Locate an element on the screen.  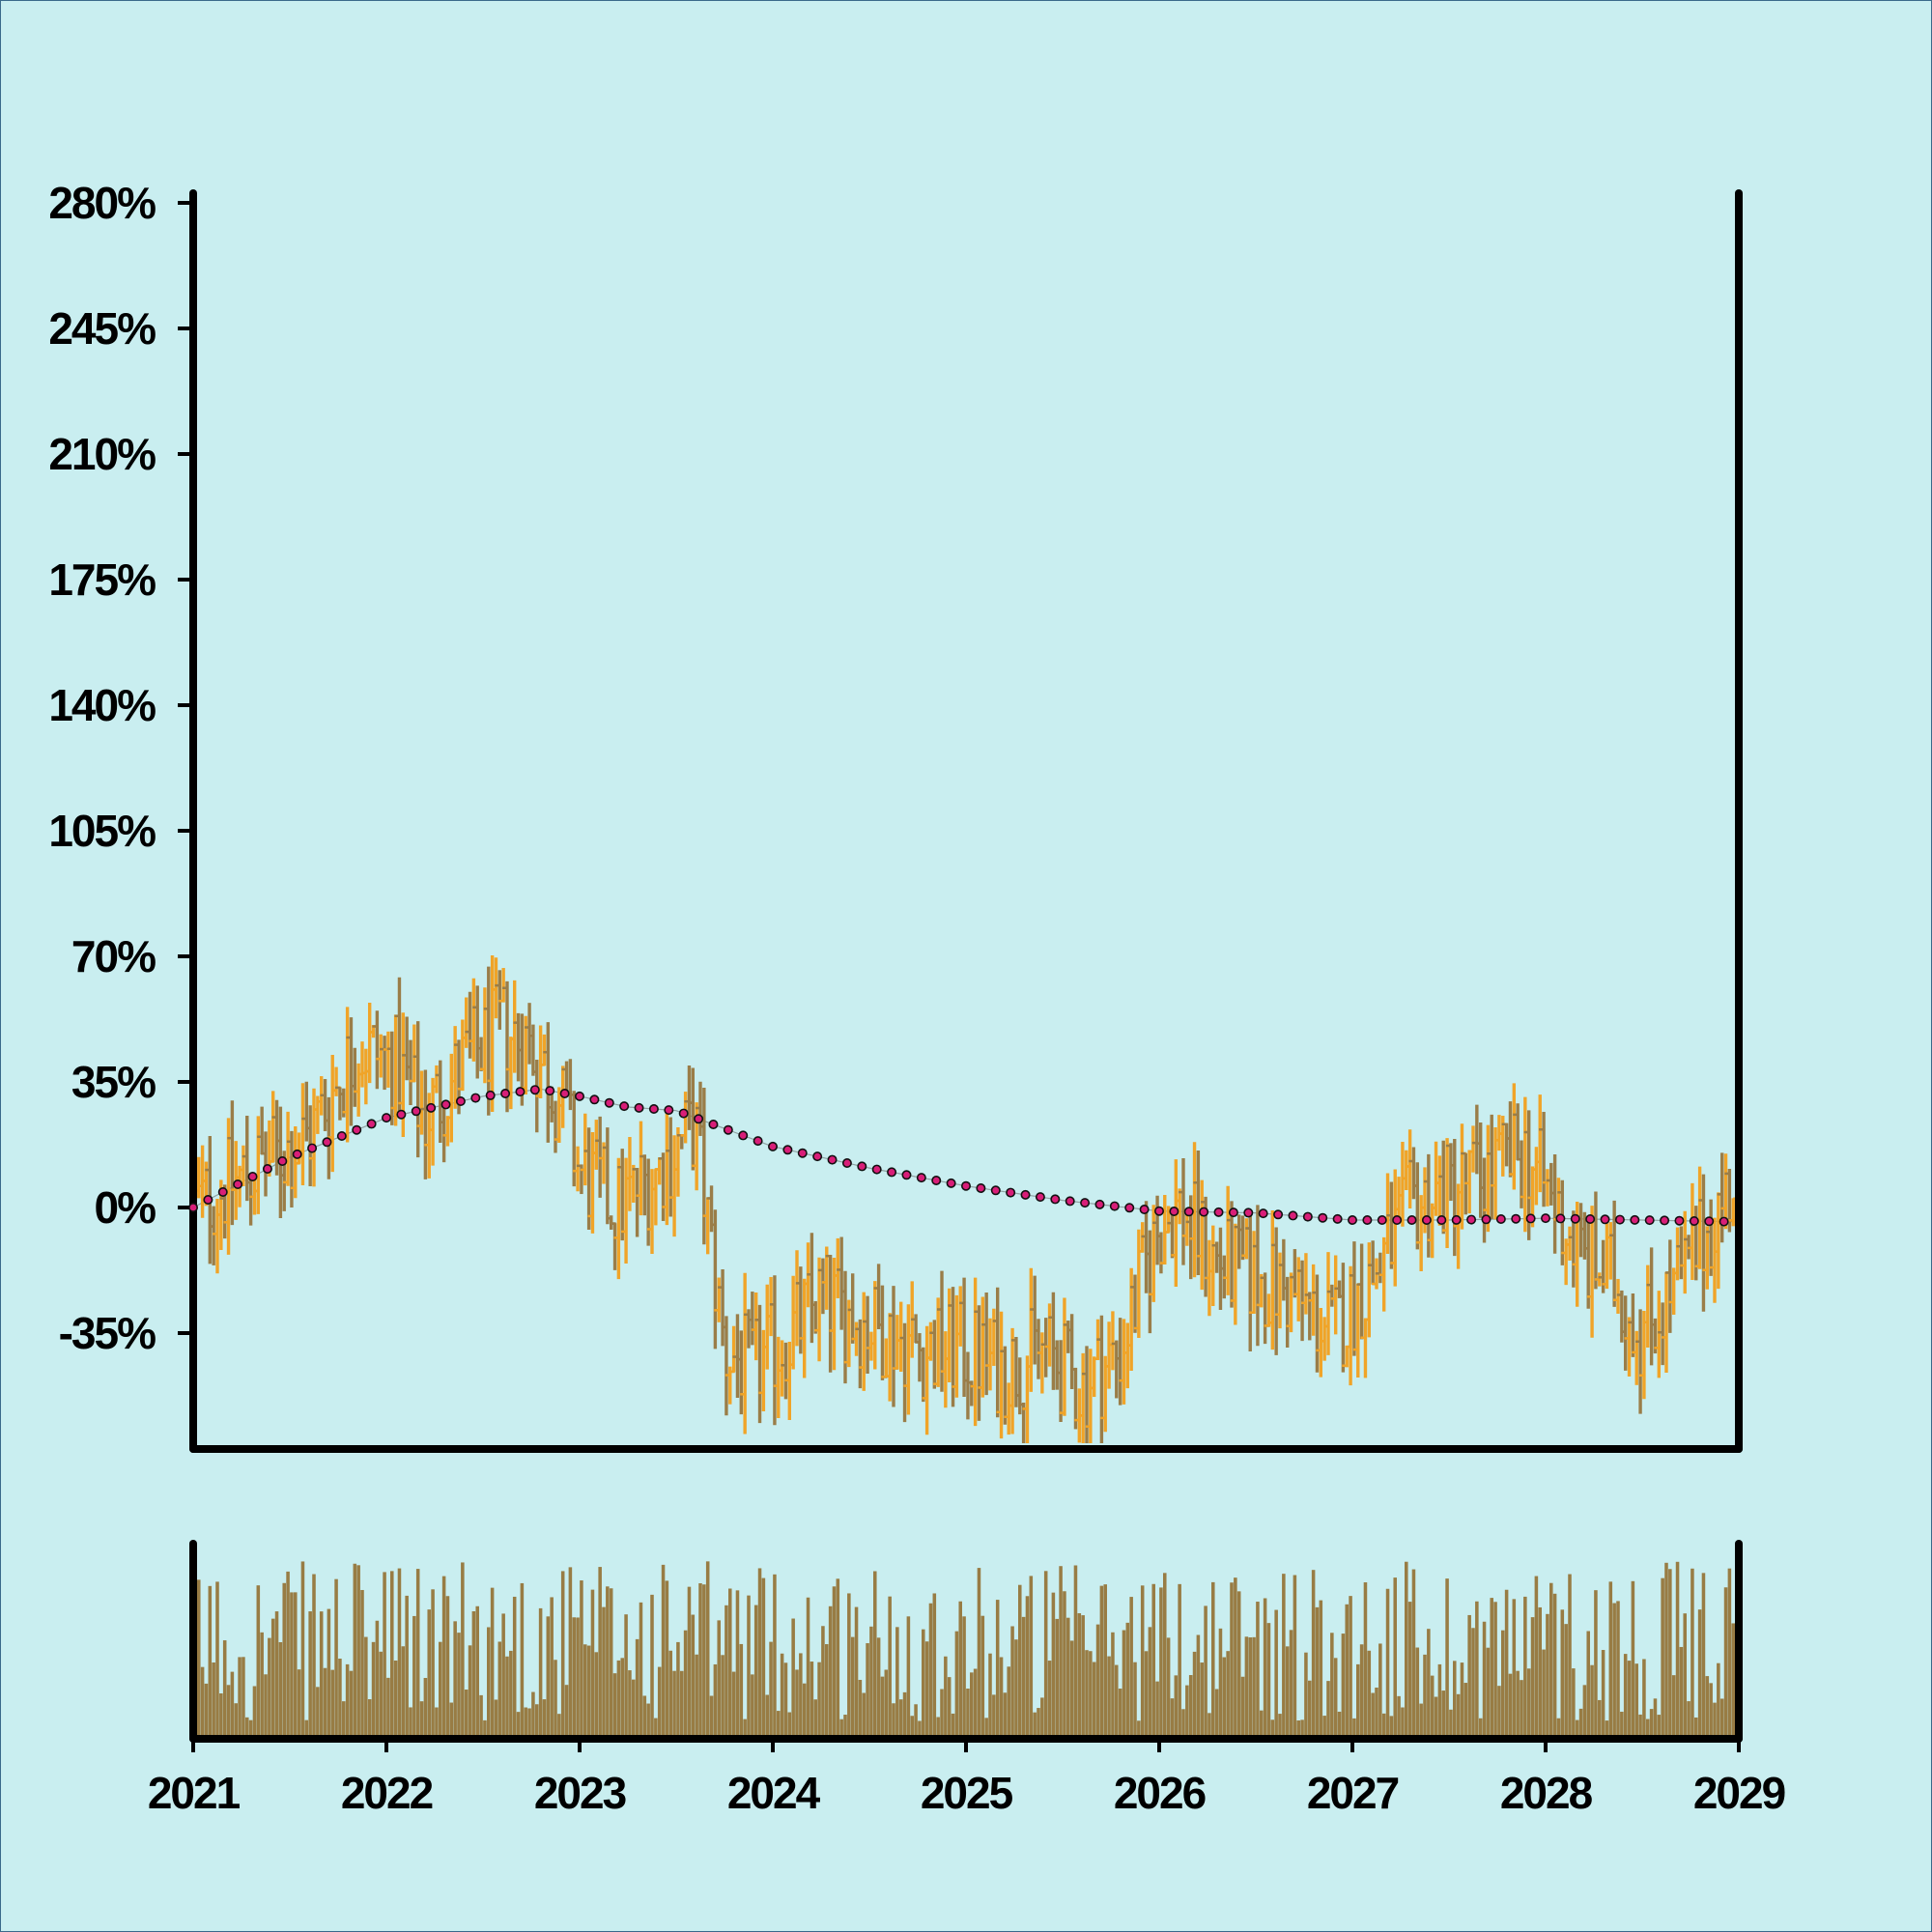
x-tick-label: 2022 is located at coordinates (387, 1793).